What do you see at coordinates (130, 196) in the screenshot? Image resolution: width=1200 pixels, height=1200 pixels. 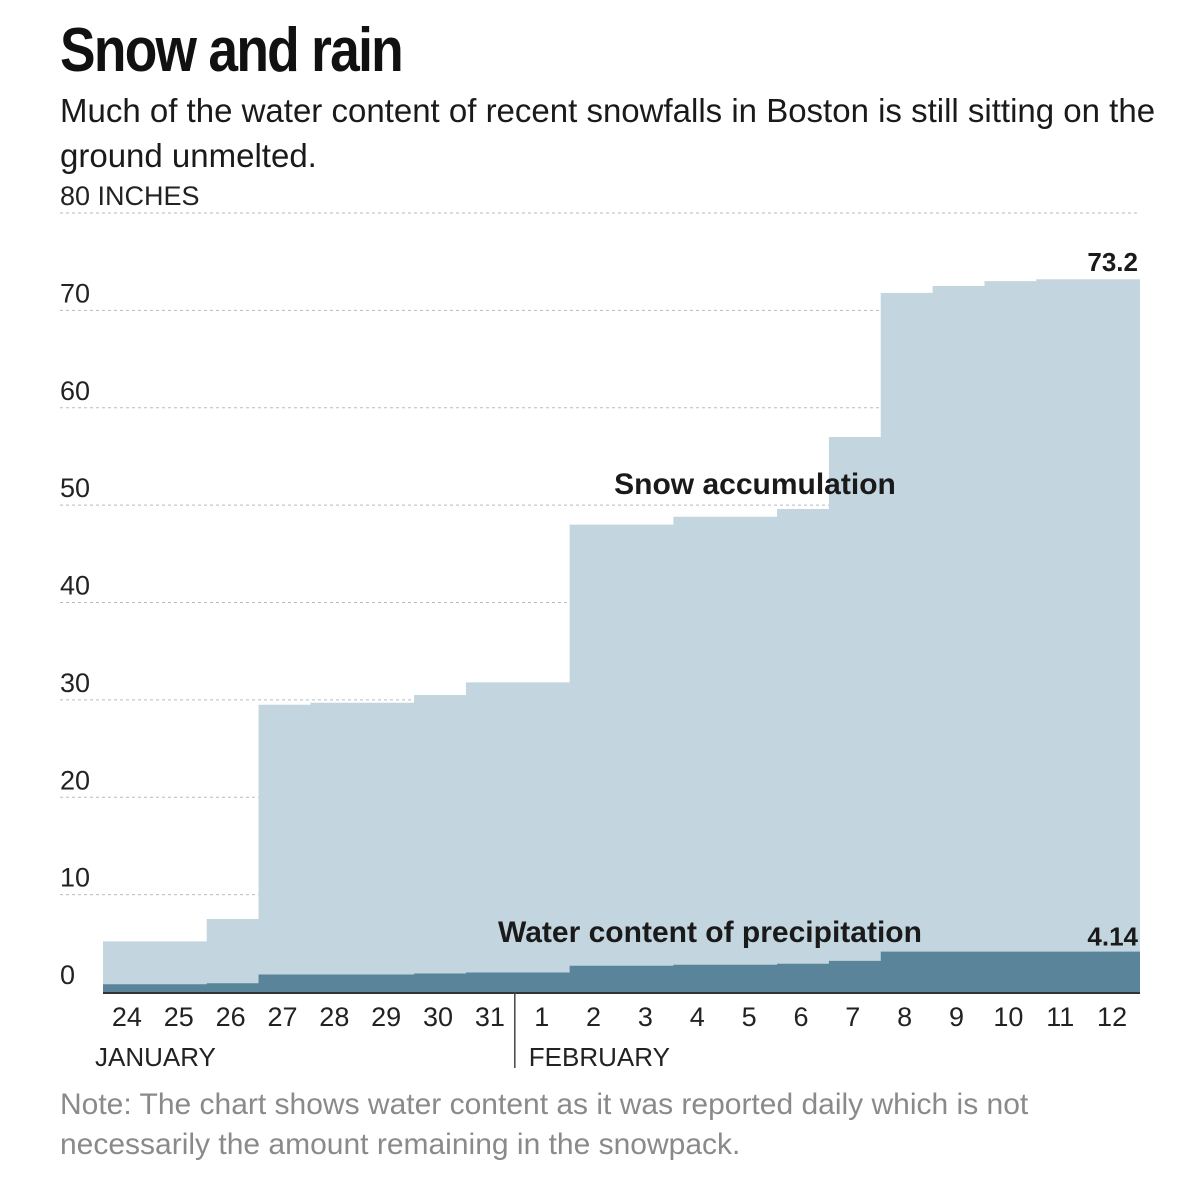 I see `y-tick-label: 80 INCHES` at bounding box center [130, 196].